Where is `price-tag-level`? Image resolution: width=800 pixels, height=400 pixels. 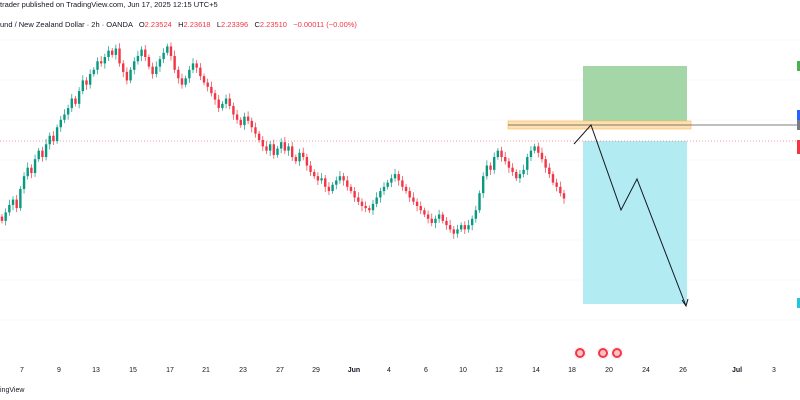 price-tag-level is located at coordinates (798, 115).